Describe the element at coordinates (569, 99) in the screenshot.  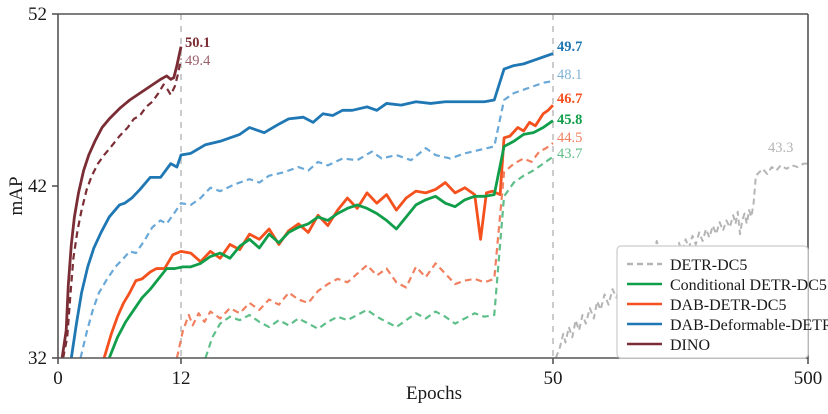
I see `endpoint-label-46.7: 46.7` at that location.